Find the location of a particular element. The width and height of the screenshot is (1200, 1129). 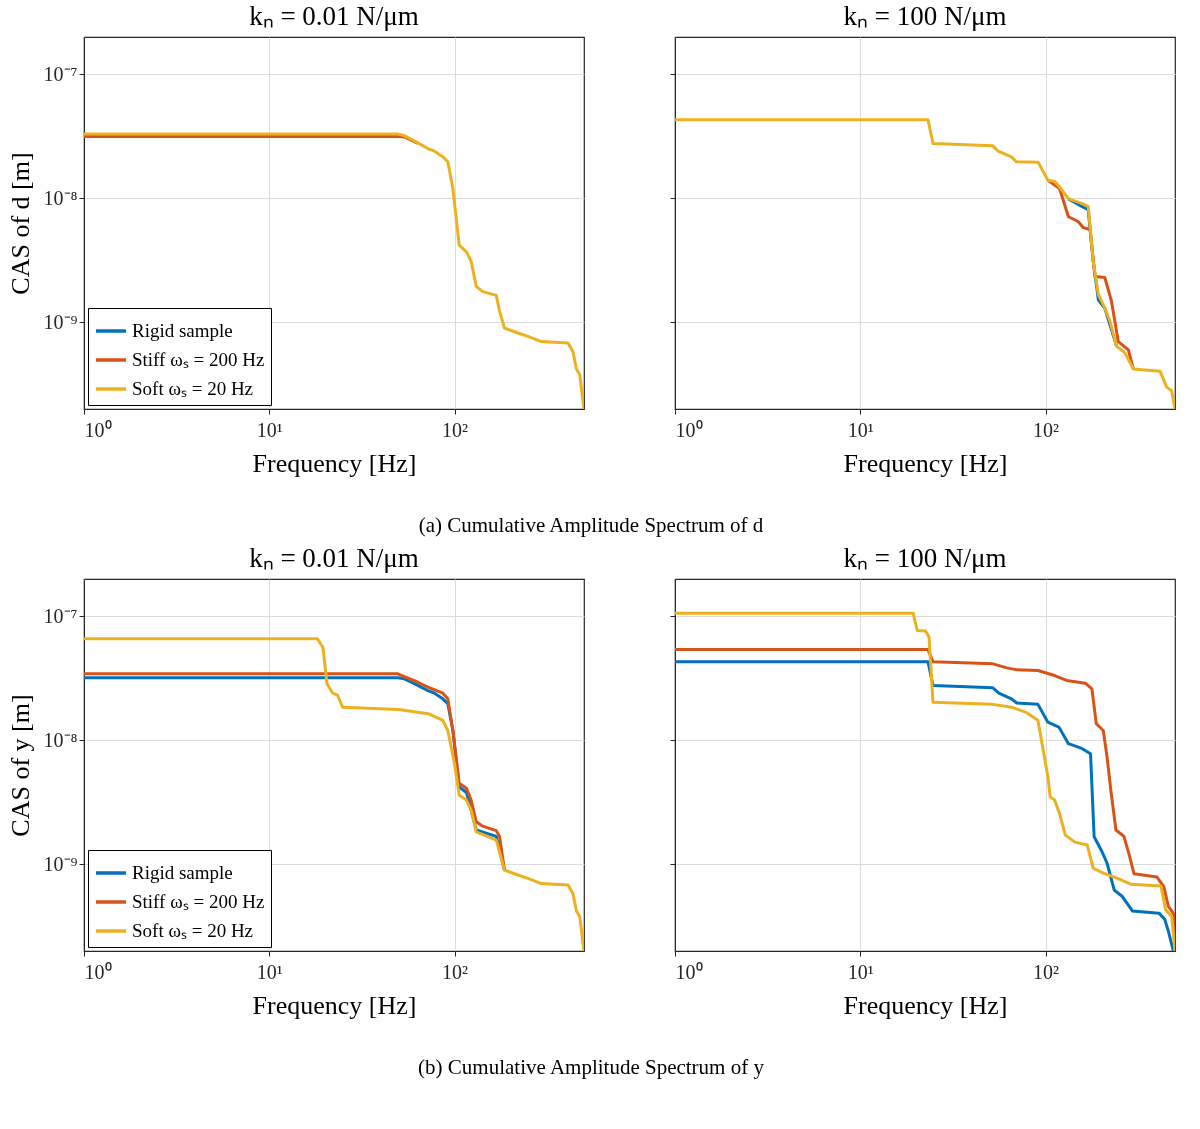

text: (a) Cumulative Amplitude Spectrum of d is located at coordinates (591, 524).